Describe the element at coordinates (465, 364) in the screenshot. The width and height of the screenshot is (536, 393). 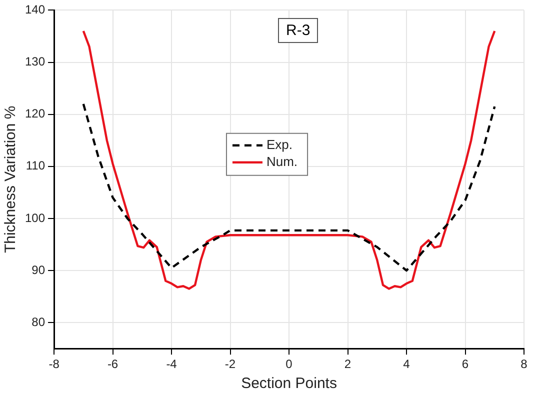
I see `x-tick-label: 6` at that location.